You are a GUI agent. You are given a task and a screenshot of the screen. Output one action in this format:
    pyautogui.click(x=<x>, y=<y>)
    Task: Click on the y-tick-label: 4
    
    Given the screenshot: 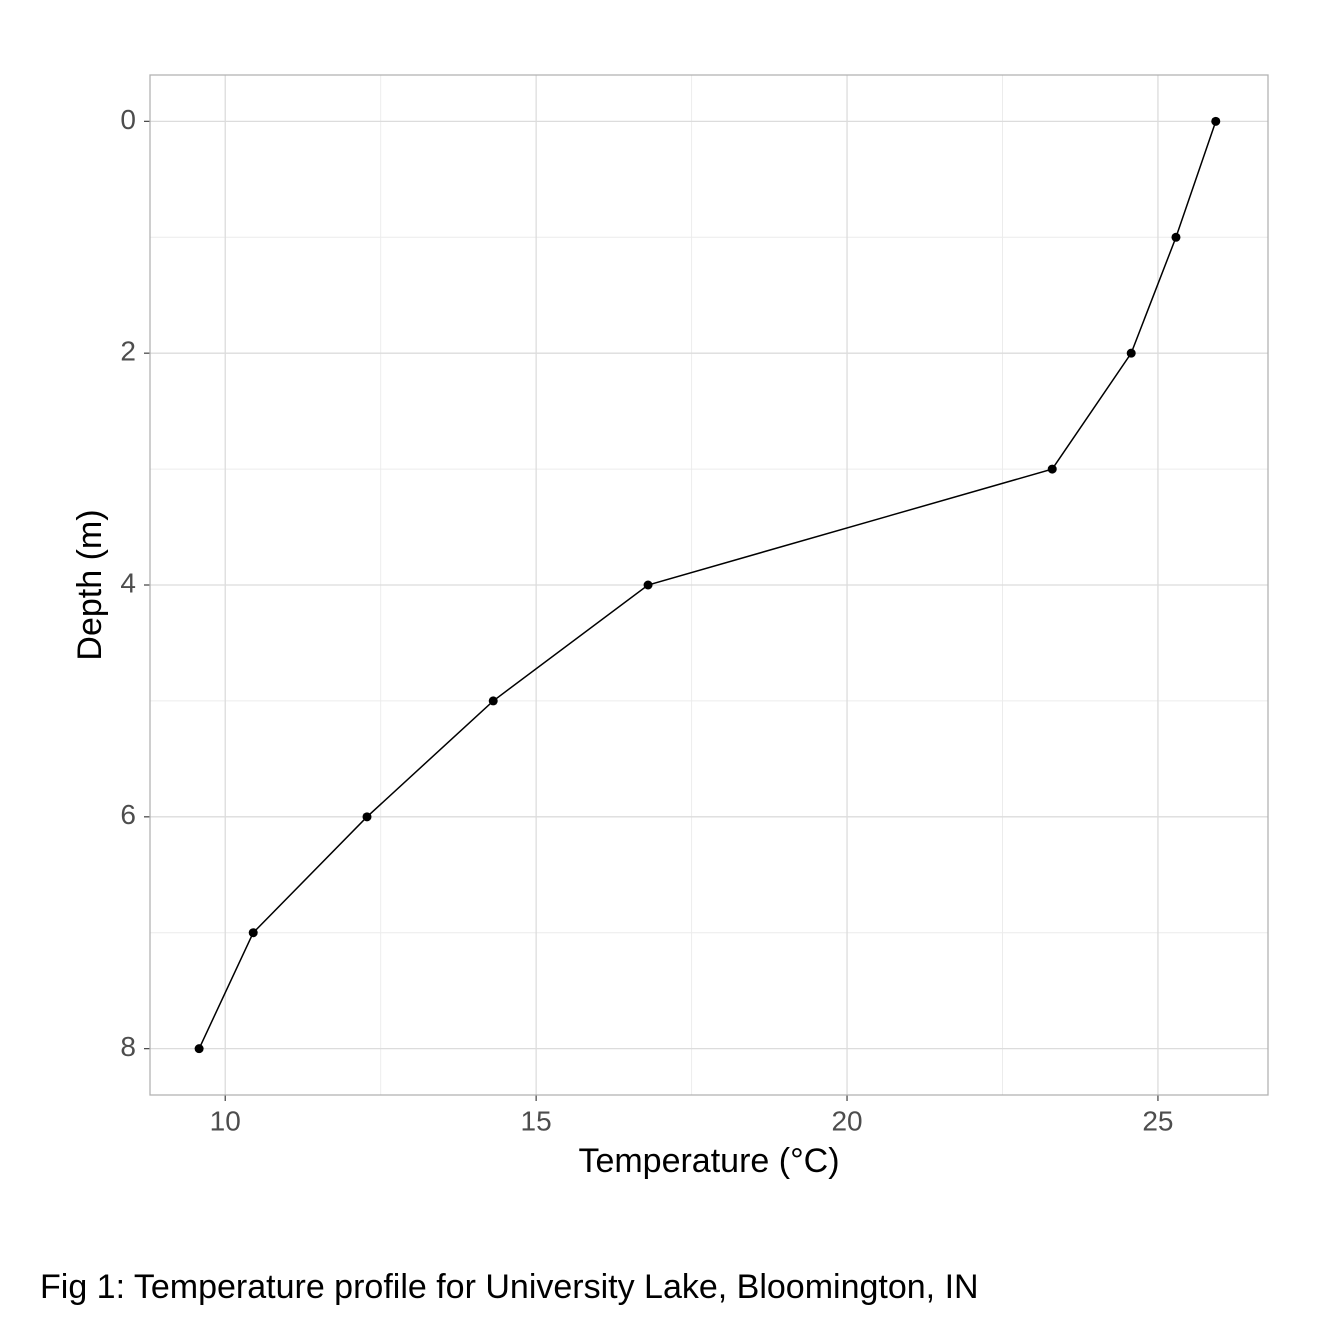 What is the action you would take?
    pyautogui.click(x=128, y=582)
    